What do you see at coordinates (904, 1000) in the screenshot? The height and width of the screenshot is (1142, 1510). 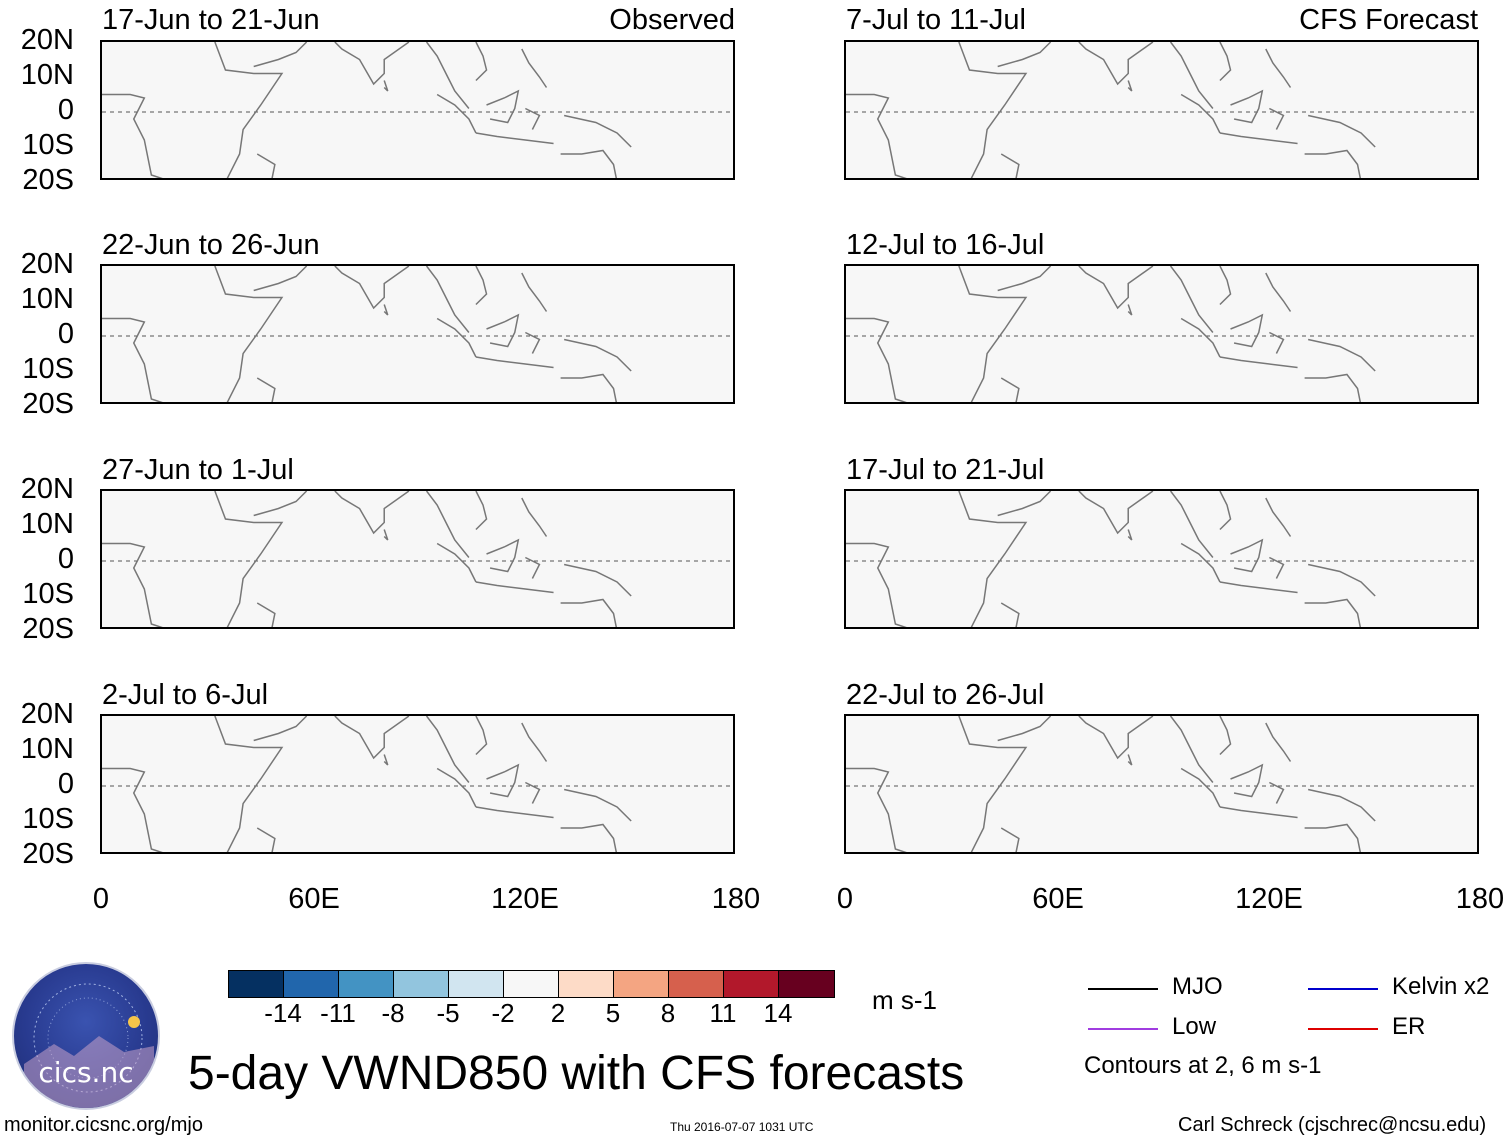 I see `units-label: m s-1` at bounding box center [904, 1000].